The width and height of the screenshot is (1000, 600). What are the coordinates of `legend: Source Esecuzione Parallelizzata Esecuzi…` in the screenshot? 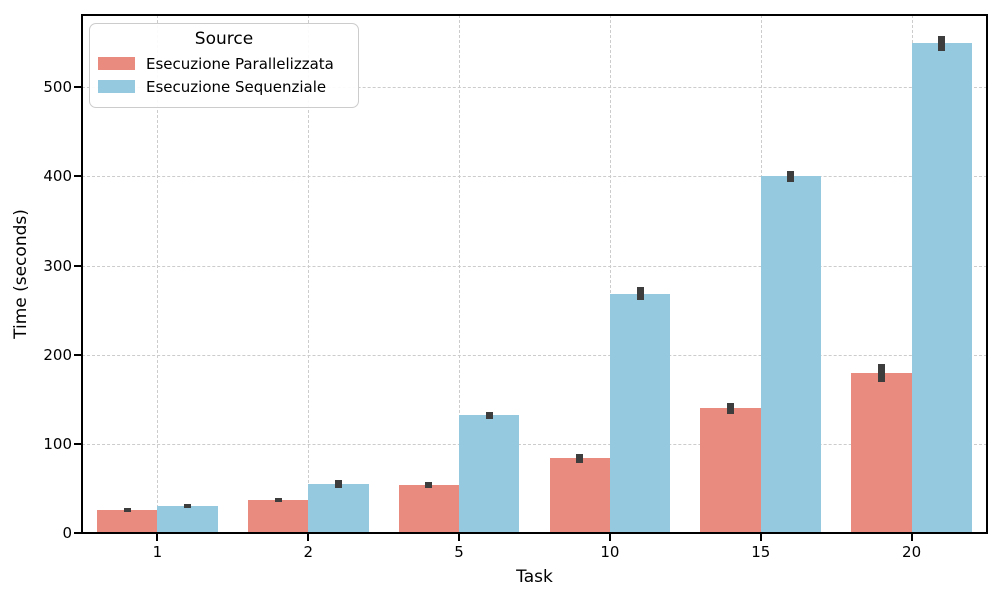 It's located at (224, 65).